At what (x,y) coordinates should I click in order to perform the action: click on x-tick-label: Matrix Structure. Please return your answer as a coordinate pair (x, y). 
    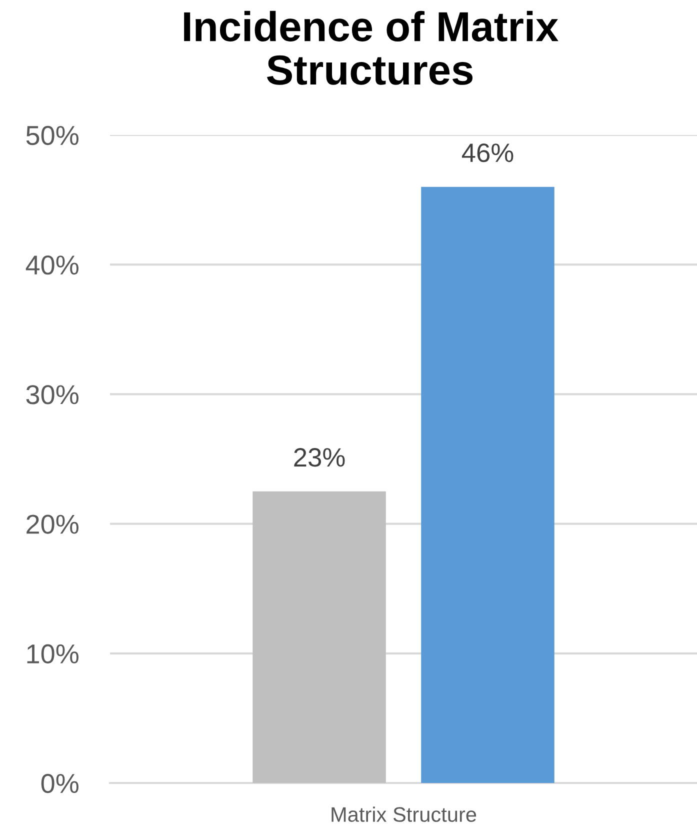
    Looking at the image, I should click on (404, 814).